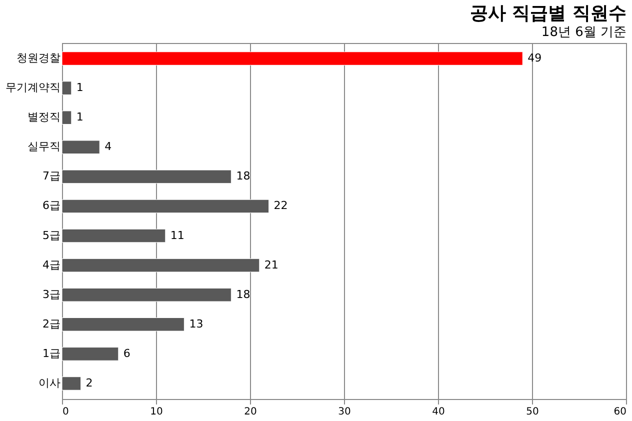 This screenshot has height=421, width=632. What do you see at coordinates (89, 383) in the screenshot?
I see `data-label: 2` at bounding box center [89, 383].